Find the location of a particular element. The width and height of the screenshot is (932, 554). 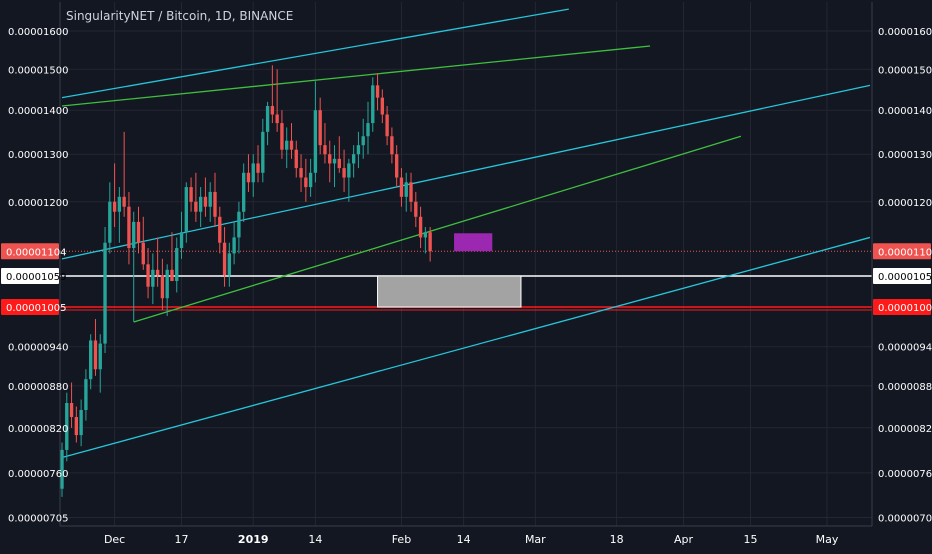

y-tick-label-right: 0.00000760 is located at coordinates (905, 474).